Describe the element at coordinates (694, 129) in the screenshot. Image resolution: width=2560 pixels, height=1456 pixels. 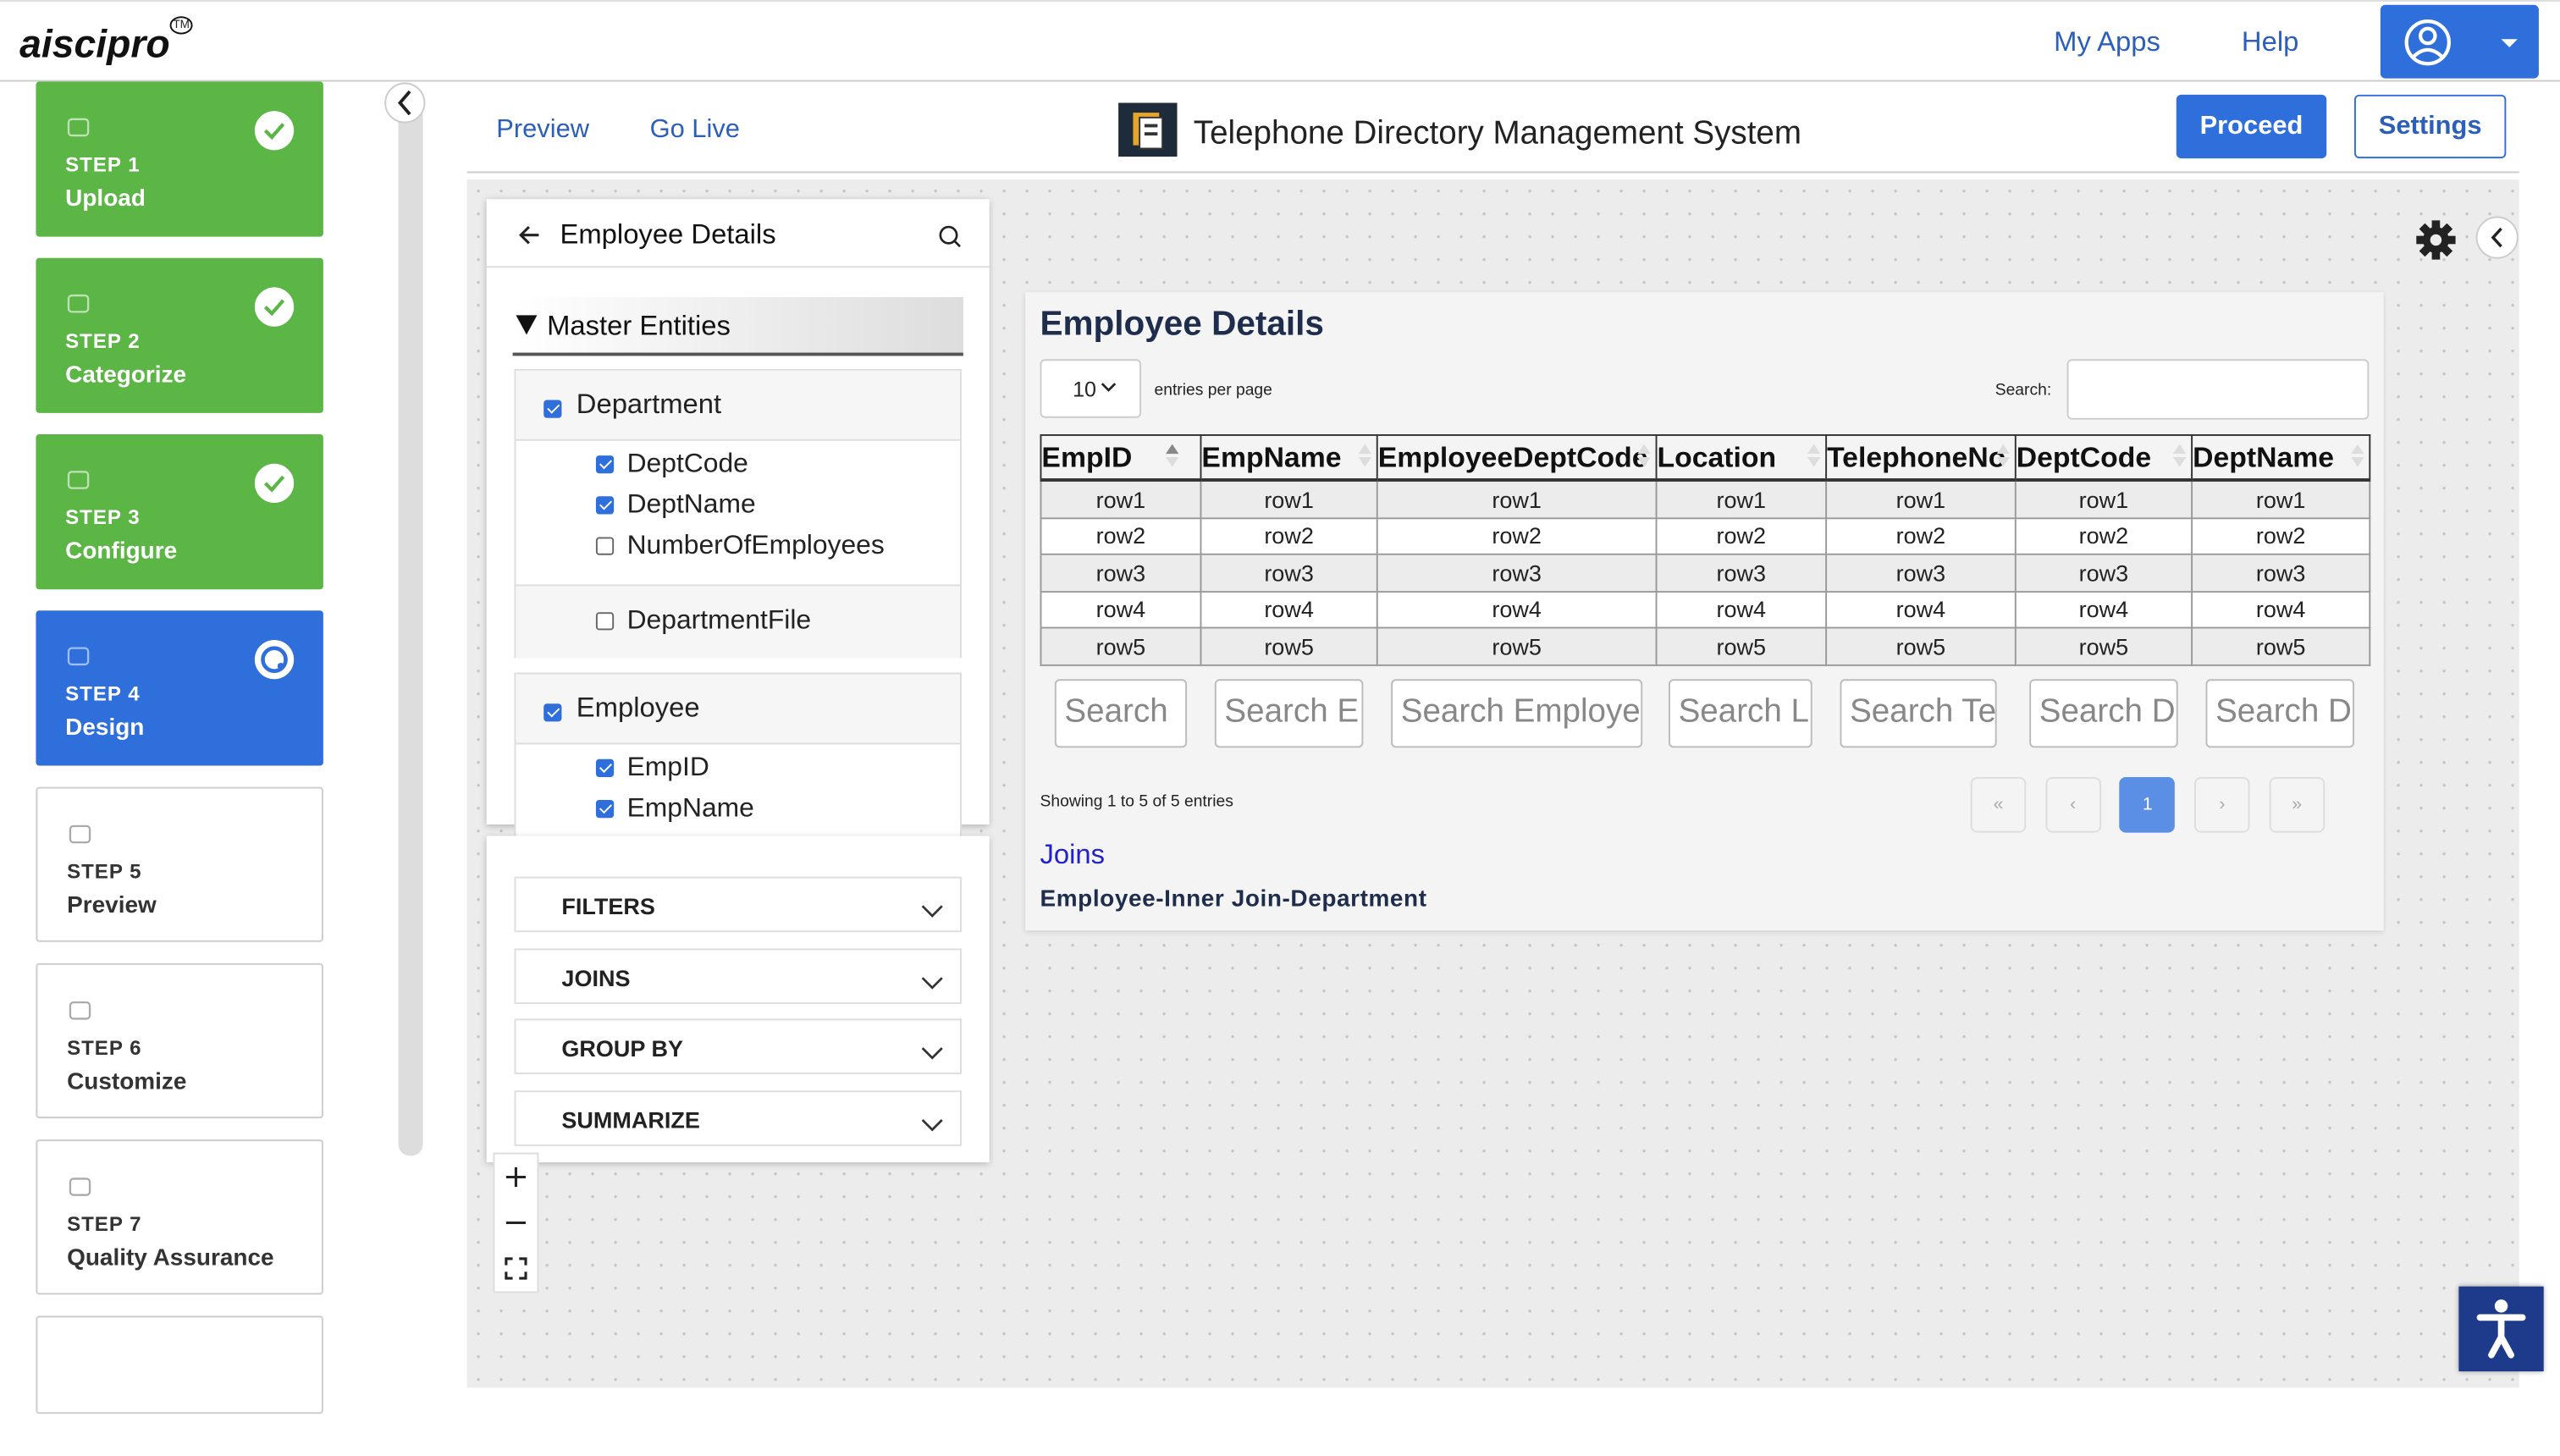
I see `tab: Go Live` at that location.